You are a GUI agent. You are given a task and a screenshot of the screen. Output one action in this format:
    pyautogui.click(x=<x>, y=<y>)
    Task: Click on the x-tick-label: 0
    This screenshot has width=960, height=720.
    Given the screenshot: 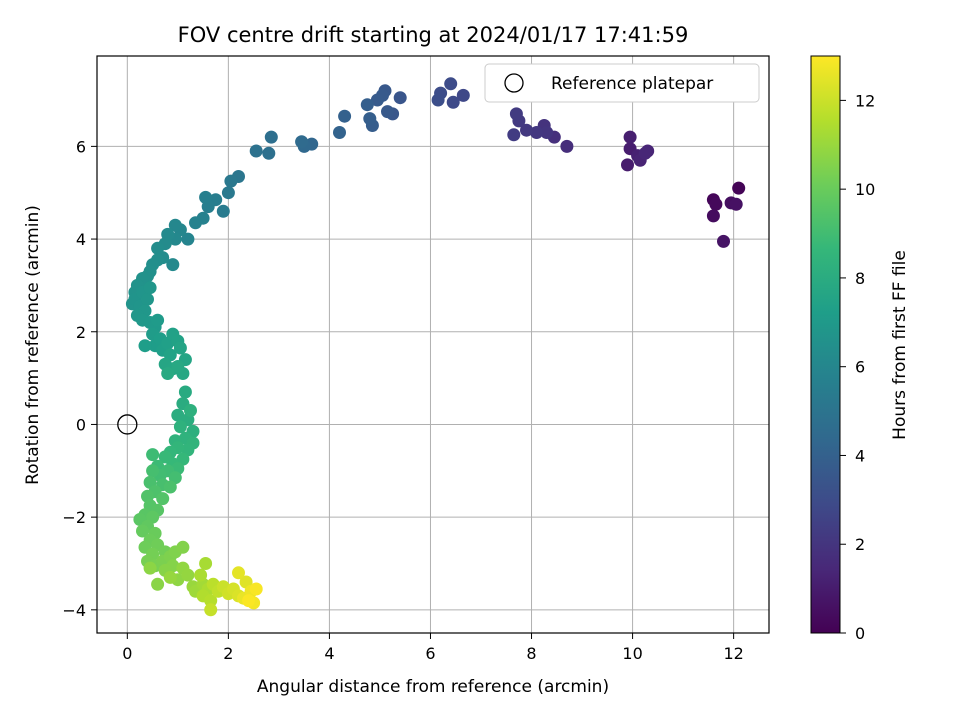 What is the action you would take?
    pyautogui.click(x=127, y=653)
    